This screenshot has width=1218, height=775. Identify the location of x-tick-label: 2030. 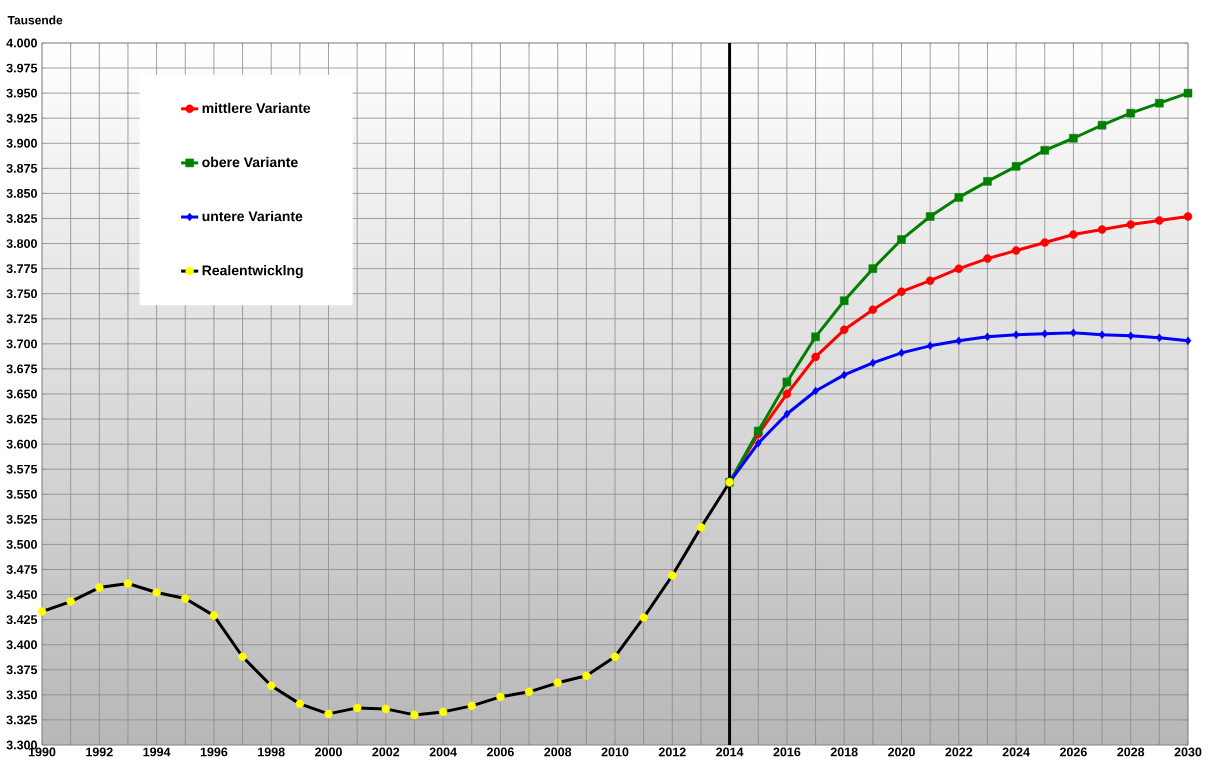
(1188, 752).